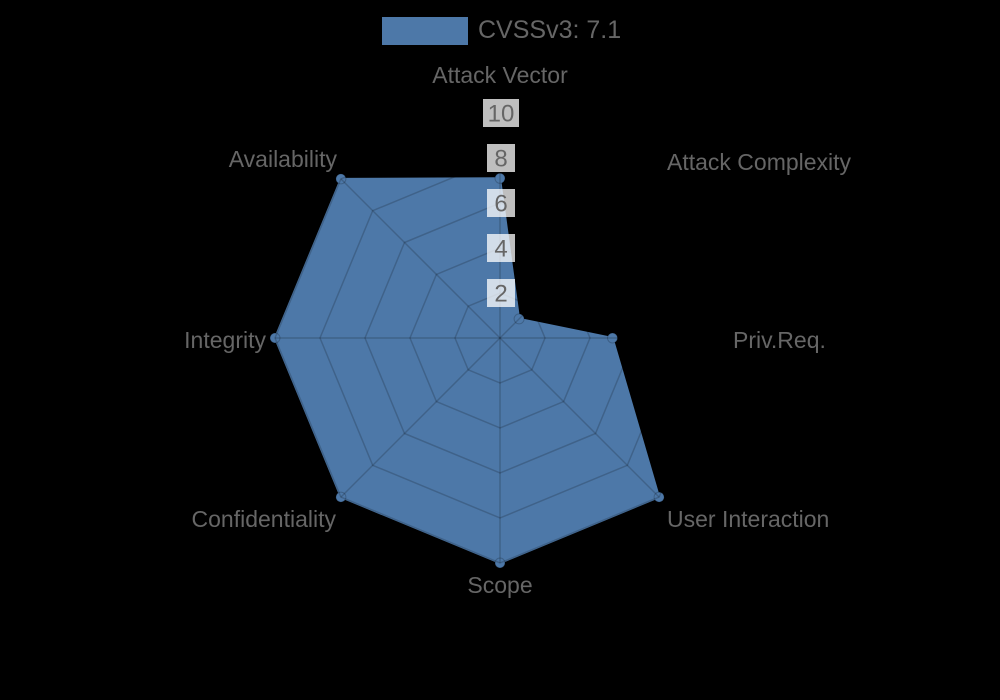 This screenshot has height=700, width=1000. I want to click on legend-swatch, so click(425, 30).